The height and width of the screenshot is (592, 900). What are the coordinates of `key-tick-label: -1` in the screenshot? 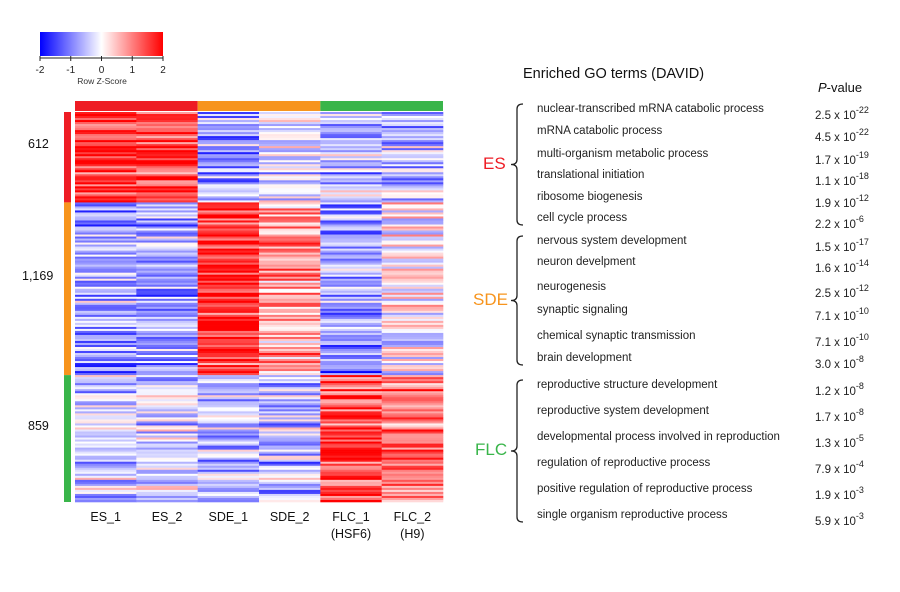 It's located at (70, 70).